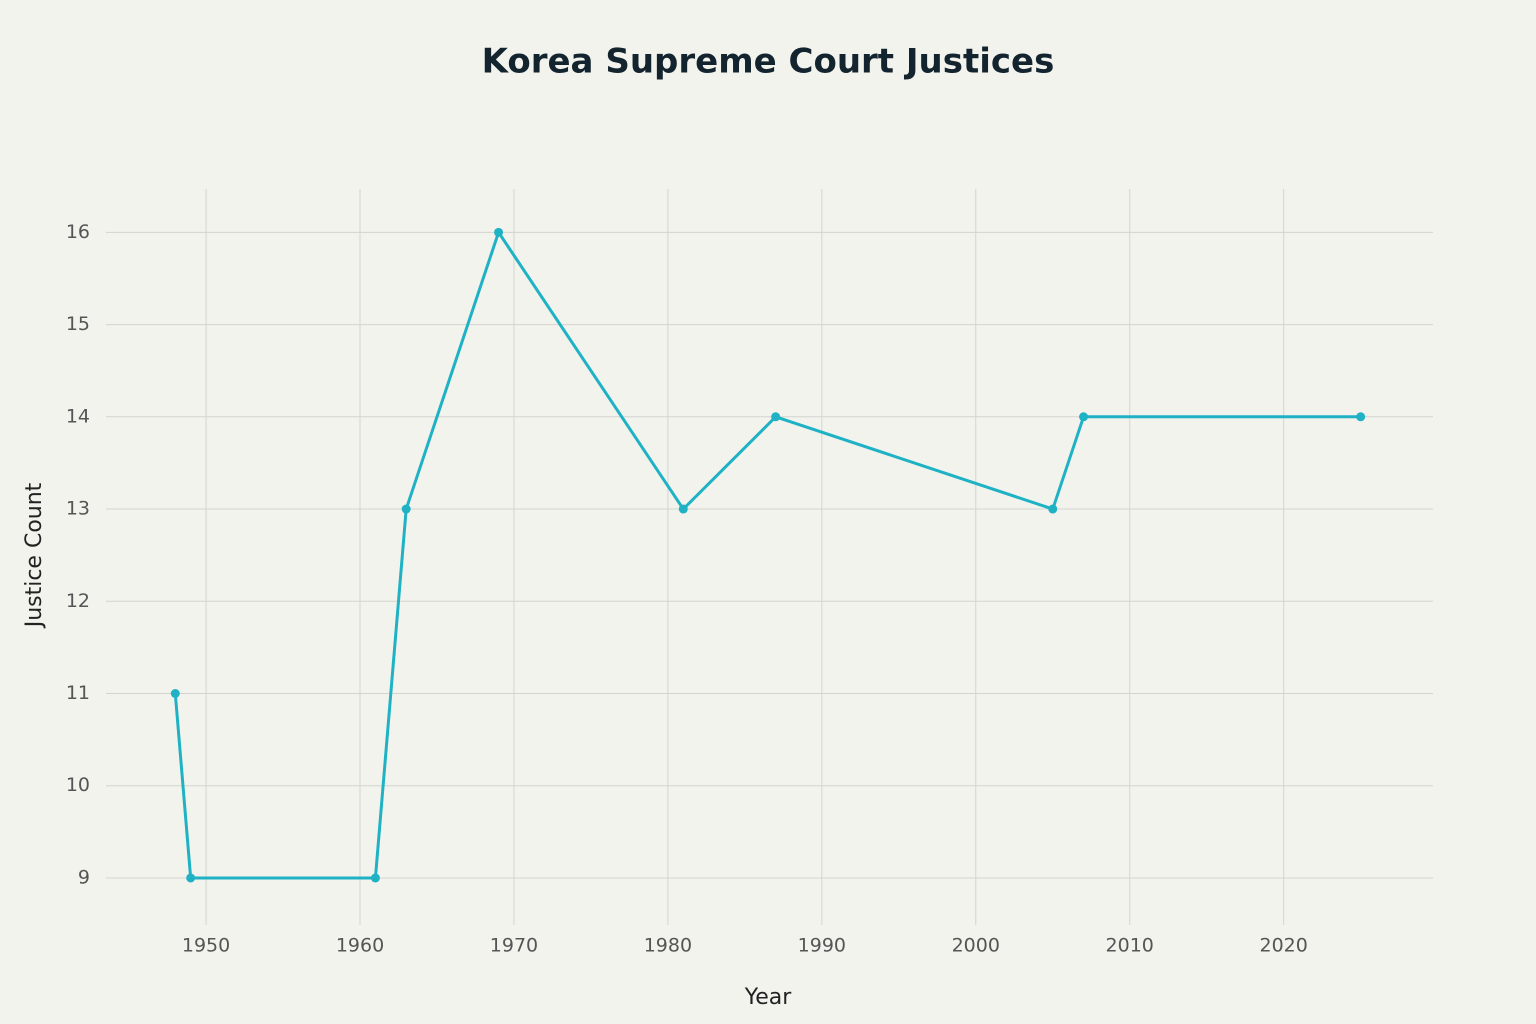 The width and height of the screenshot is (1536, 1024). What do you see at coordinates (78, 785) in the screenshot?
I see `y-tick-label: 10` at bounding box center [78, 785].